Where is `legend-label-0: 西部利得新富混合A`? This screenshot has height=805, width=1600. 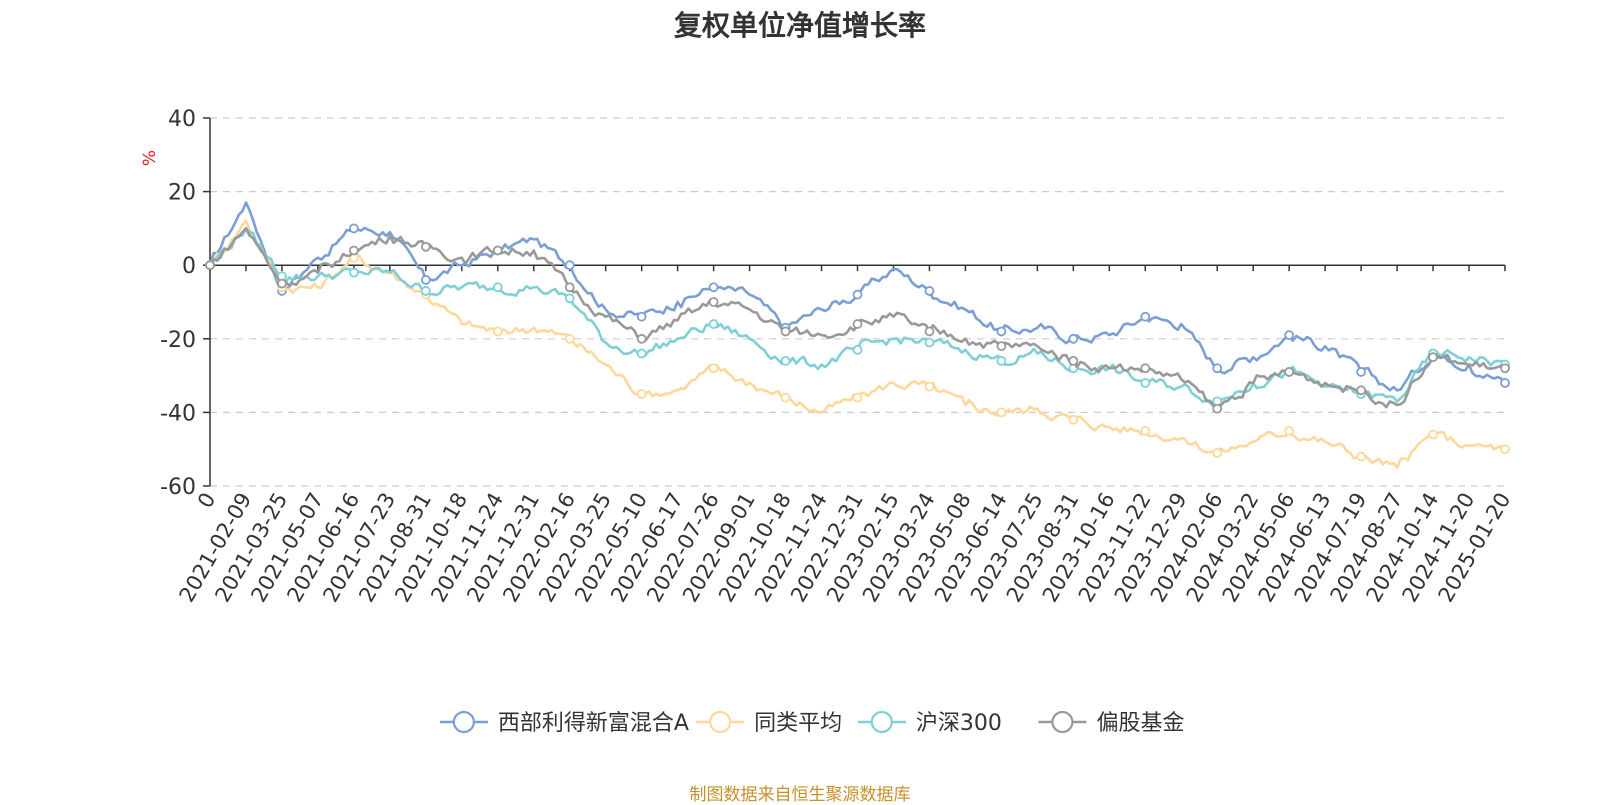
legend-label-0: 西部利得新富混合A is located at coordinates (593, 723).